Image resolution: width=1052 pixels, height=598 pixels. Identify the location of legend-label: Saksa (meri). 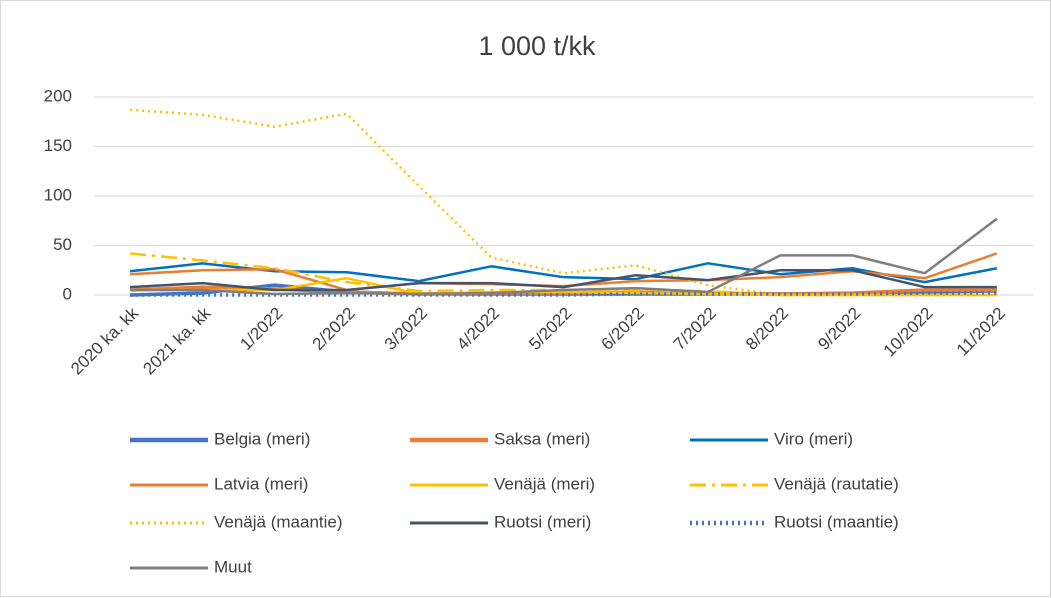
(542, 438).